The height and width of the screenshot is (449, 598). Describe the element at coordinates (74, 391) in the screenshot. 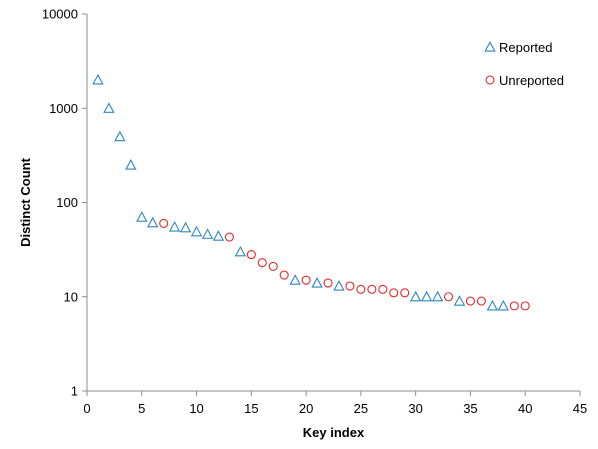

I see `y-tick-label: 1` at that location.